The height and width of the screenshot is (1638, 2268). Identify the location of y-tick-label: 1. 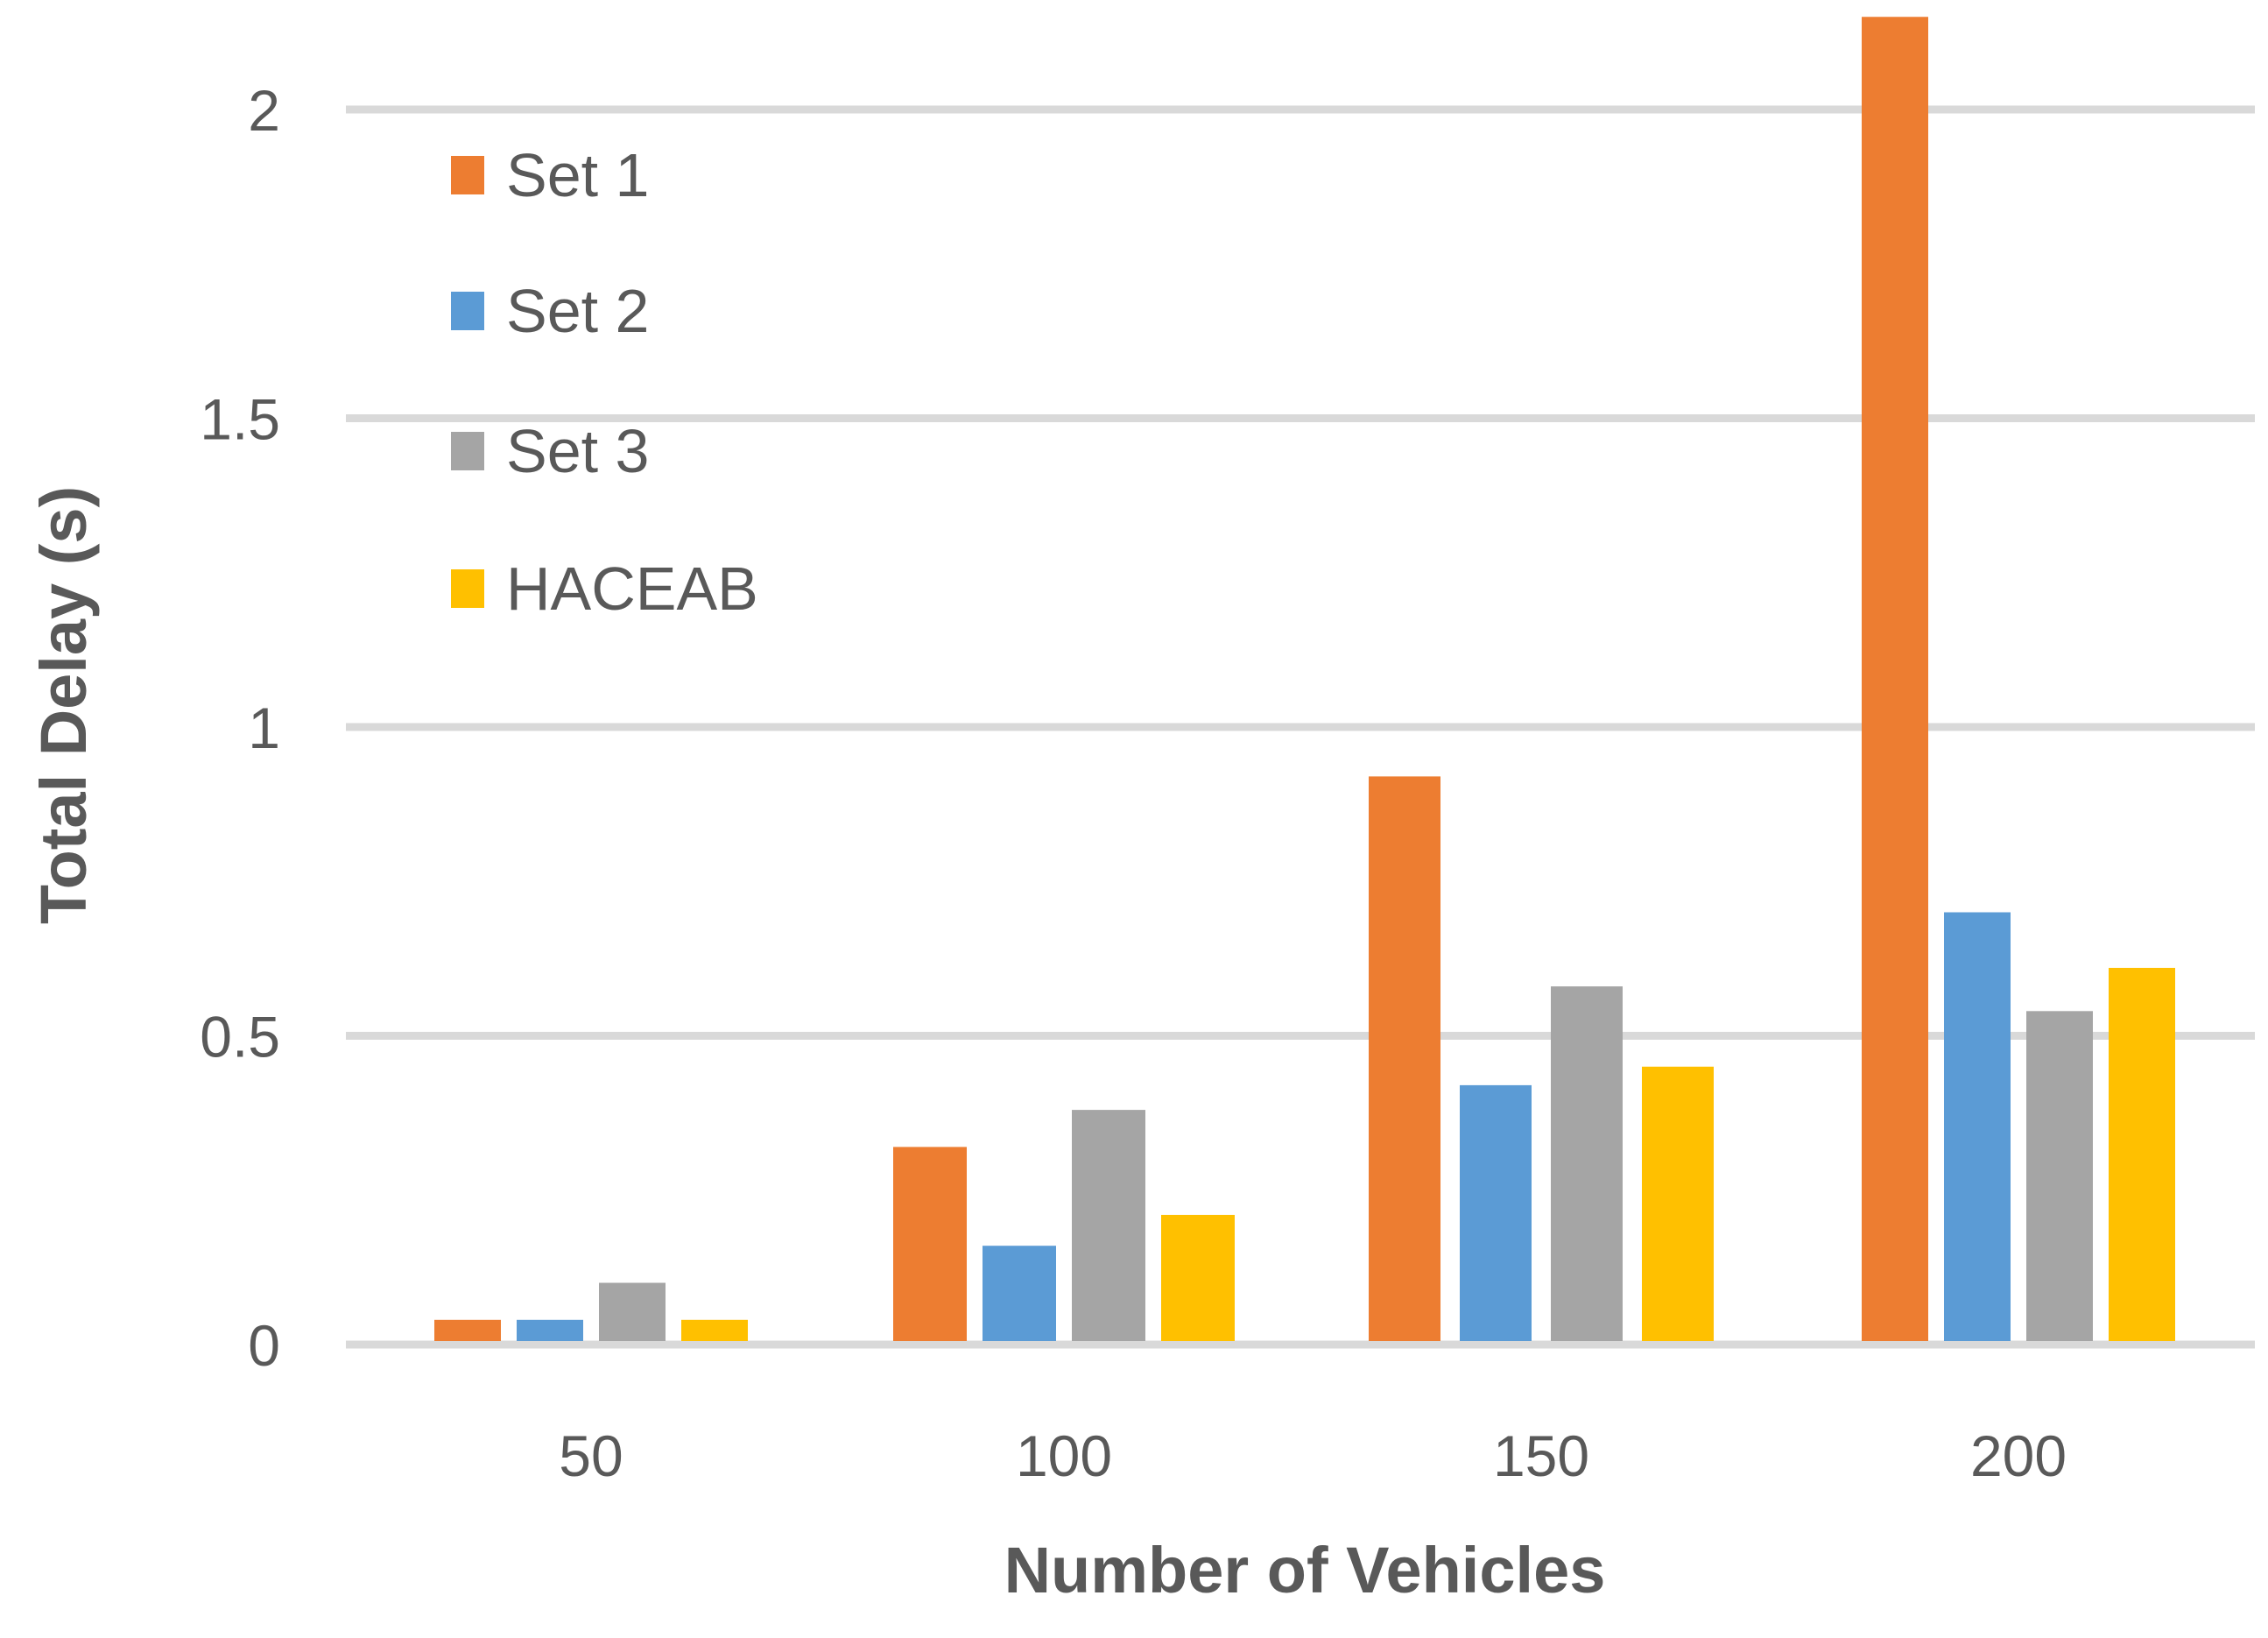
(264, 727).